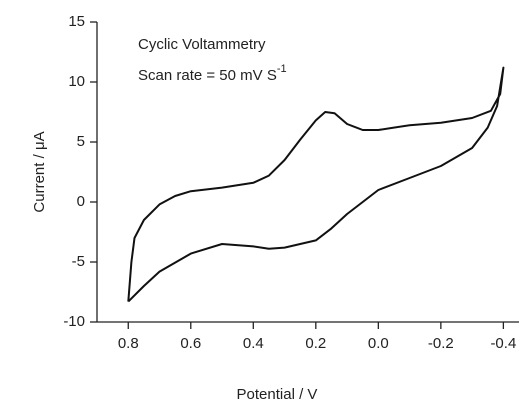 The image size is (531, 410). What do you see at coordinates (190, 343) in the screenshot?
I see `x-tick-label: 0.6` at bounding box center [190, 343].